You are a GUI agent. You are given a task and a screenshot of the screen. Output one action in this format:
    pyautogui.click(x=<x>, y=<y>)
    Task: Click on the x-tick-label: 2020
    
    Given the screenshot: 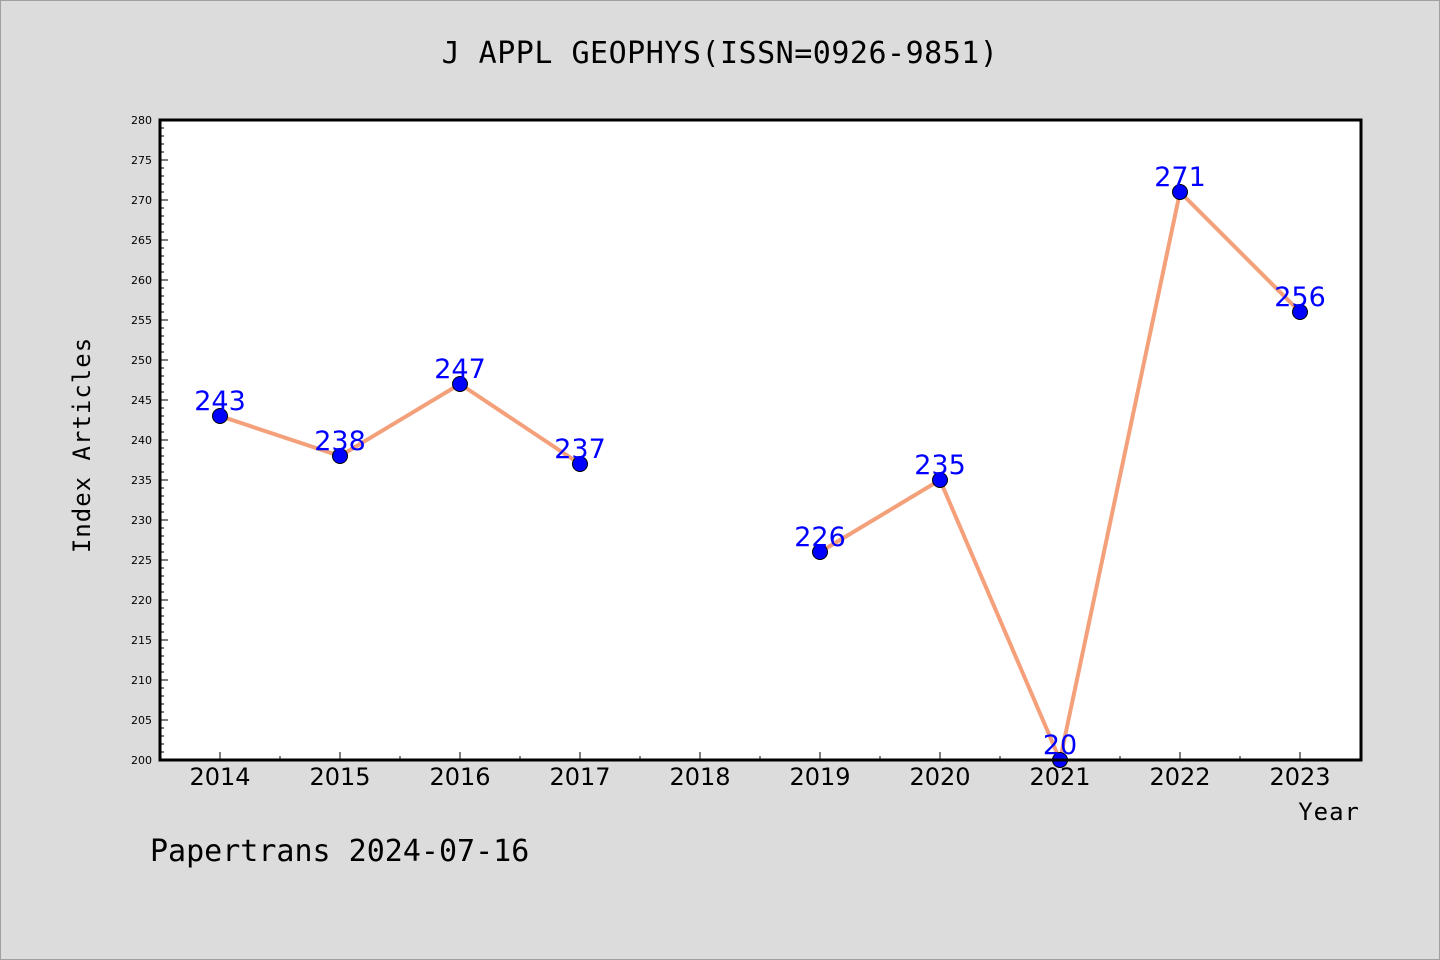 What is the action you would take?
    pyautogui.click(x=939, y=777)
    